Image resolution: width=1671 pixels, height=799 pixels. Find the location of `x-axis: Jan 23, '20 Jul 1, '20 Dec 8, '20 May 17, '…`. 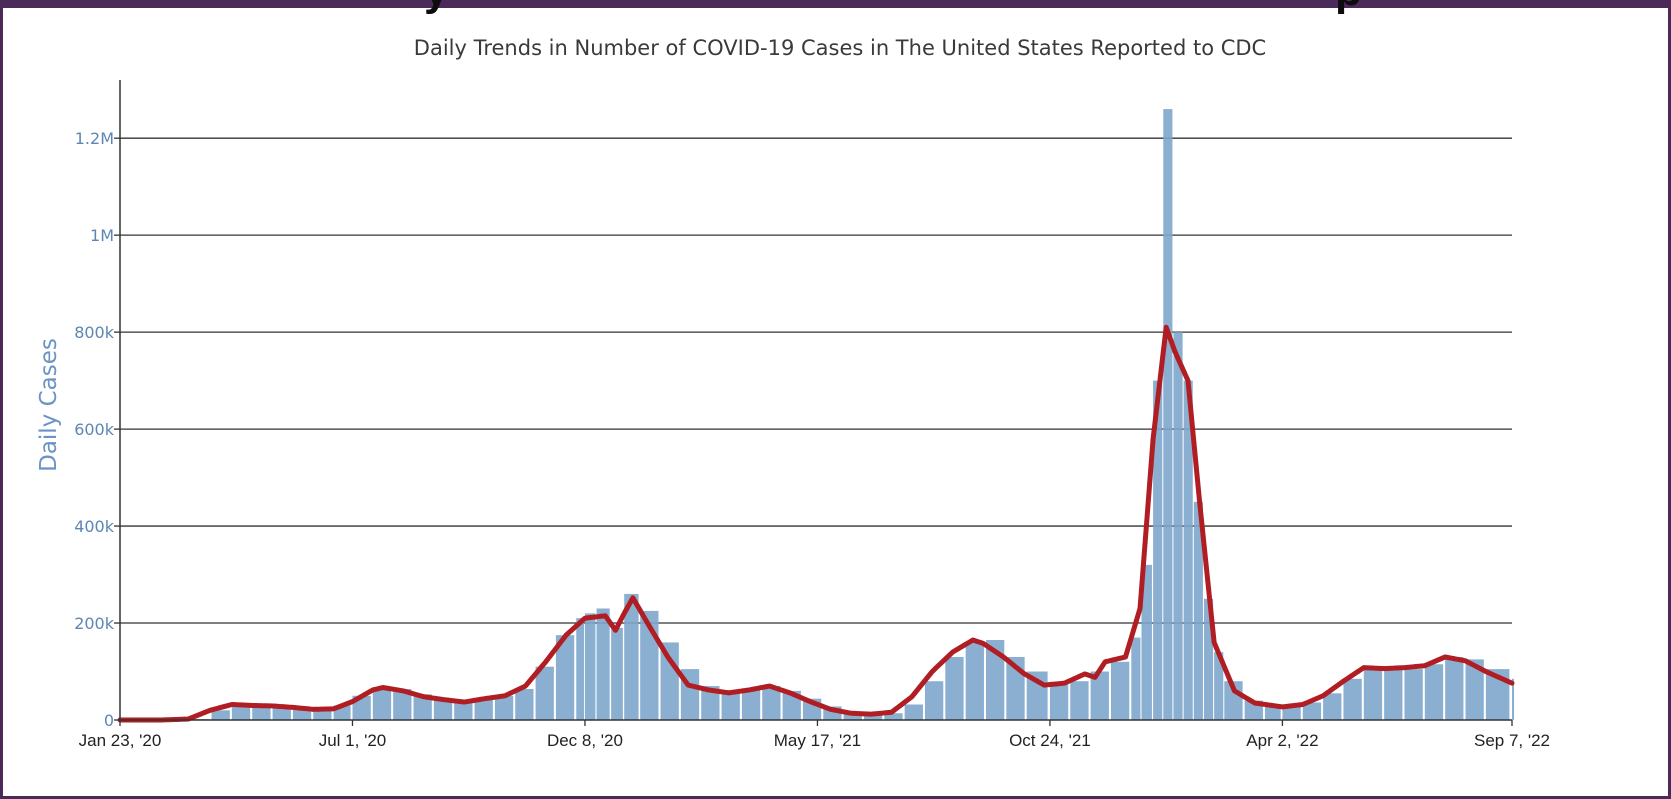

x-axis: Jan 23, '20 Jul 1, '20 Dec 8, '20 May 17, '… is located at coordinates (814, 734).